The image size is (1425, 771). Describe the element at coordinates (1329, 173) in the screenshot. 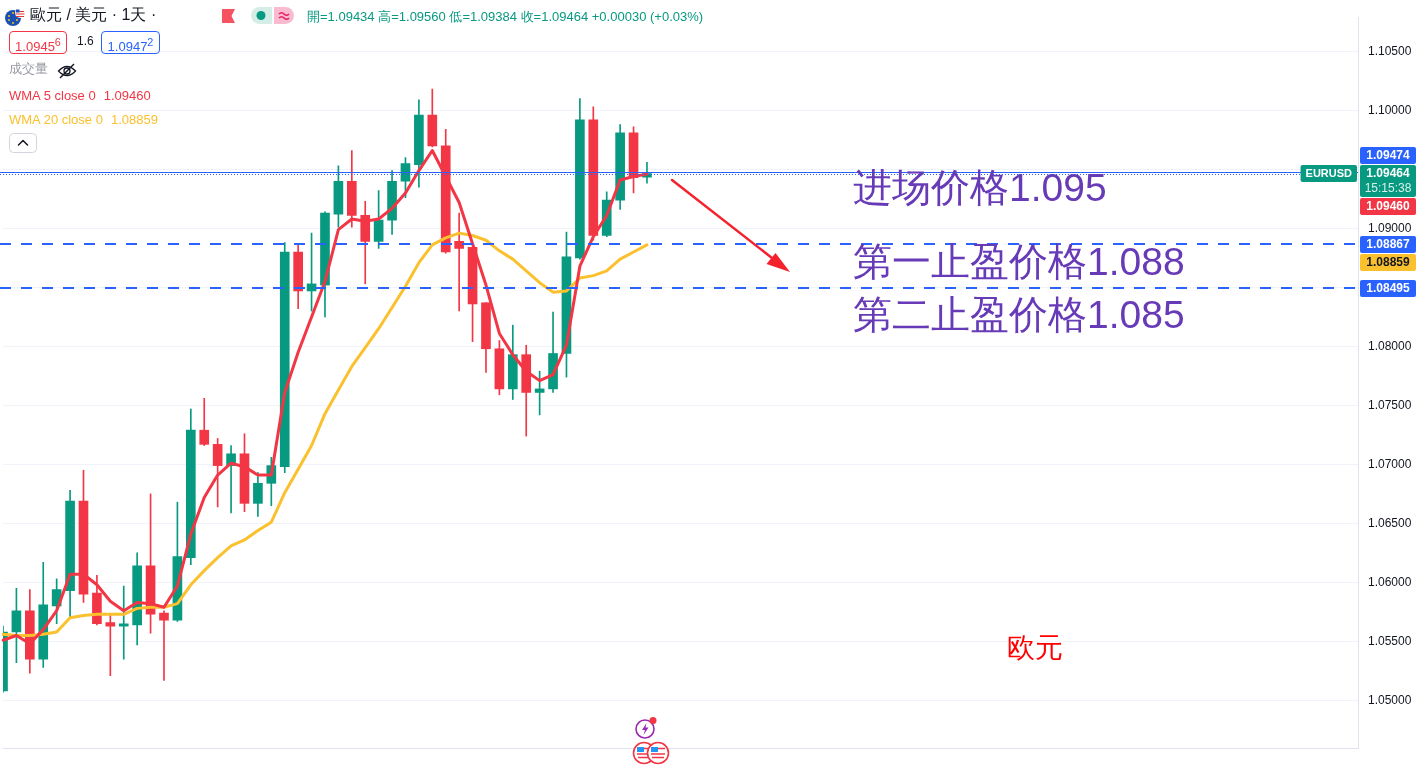

I see `annotation: EURUSD` at that location.